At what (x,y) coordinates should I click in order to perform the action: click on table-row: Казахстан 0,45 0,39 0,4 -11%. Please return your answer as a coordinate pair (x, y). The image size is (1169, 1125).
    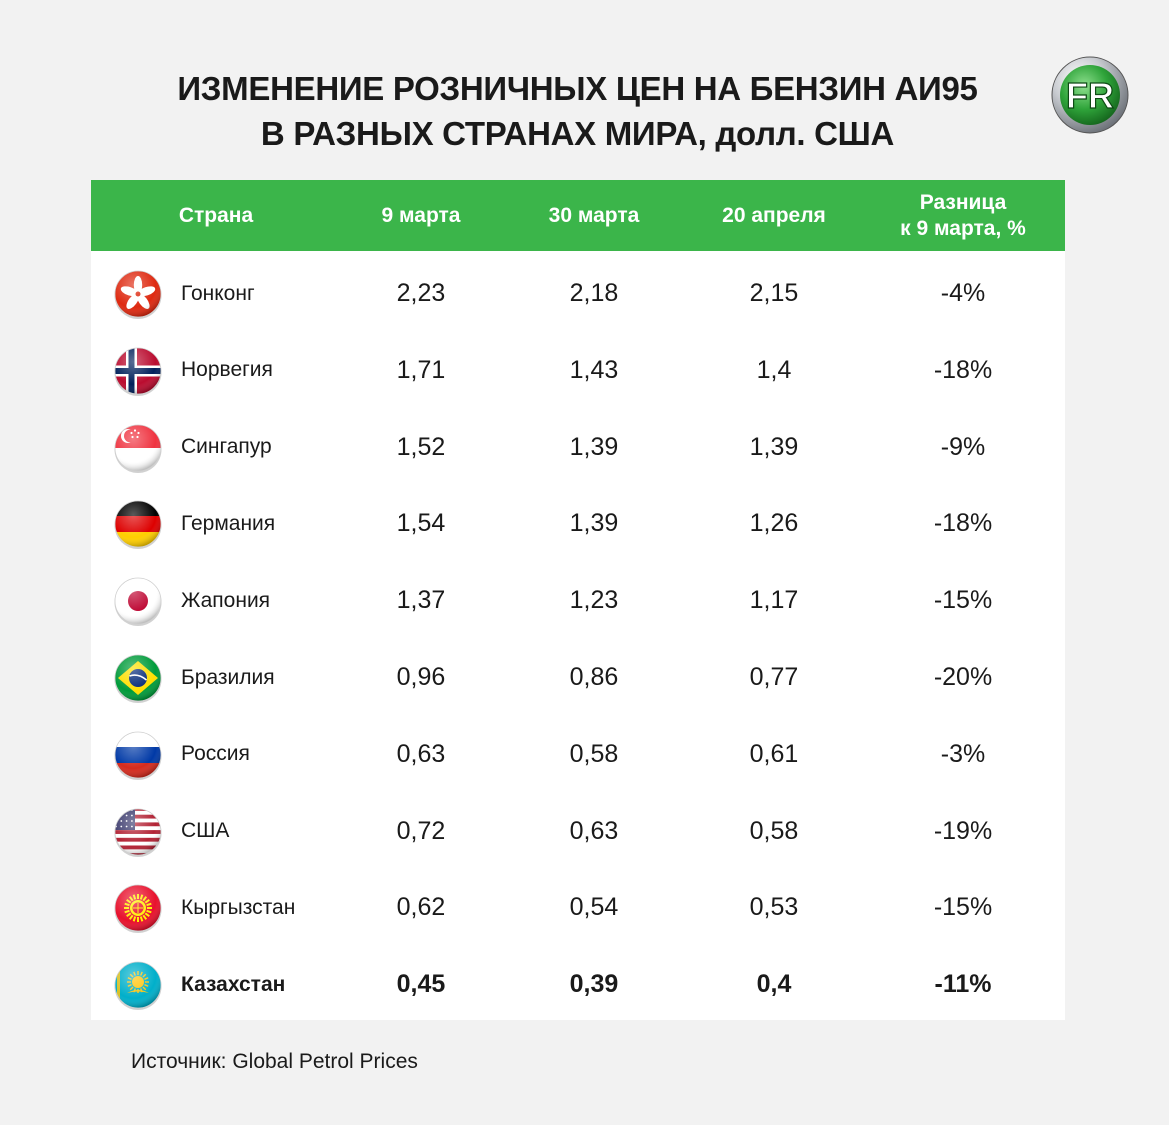
    Looking at the image, I should click on (578, 984).